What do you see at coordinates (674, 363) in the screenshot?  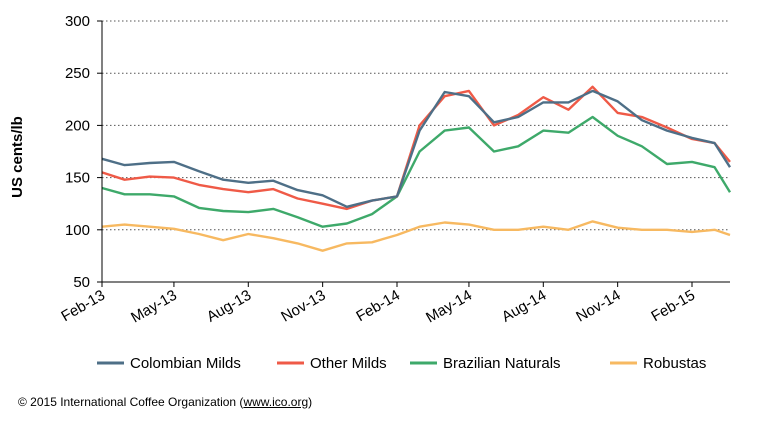 I see `legend-label: Robustas` at bounding box center [674, 363].